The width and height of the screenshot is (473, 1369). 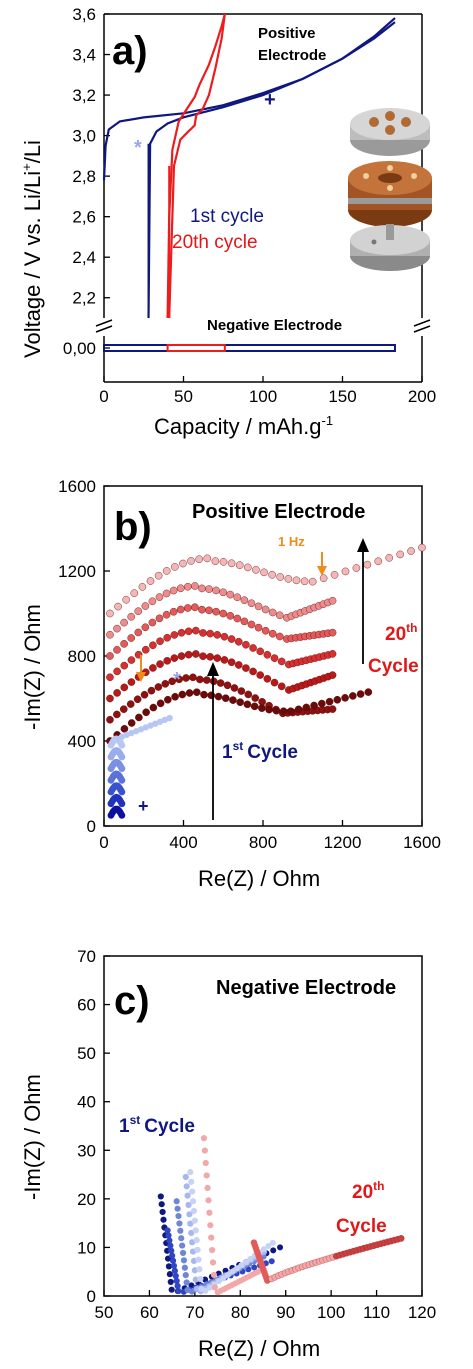 What do you see at coordinates (331, 1312) in the screenshot?
I see `c-xtick-label: 100` at bounding box center [331, 1312].